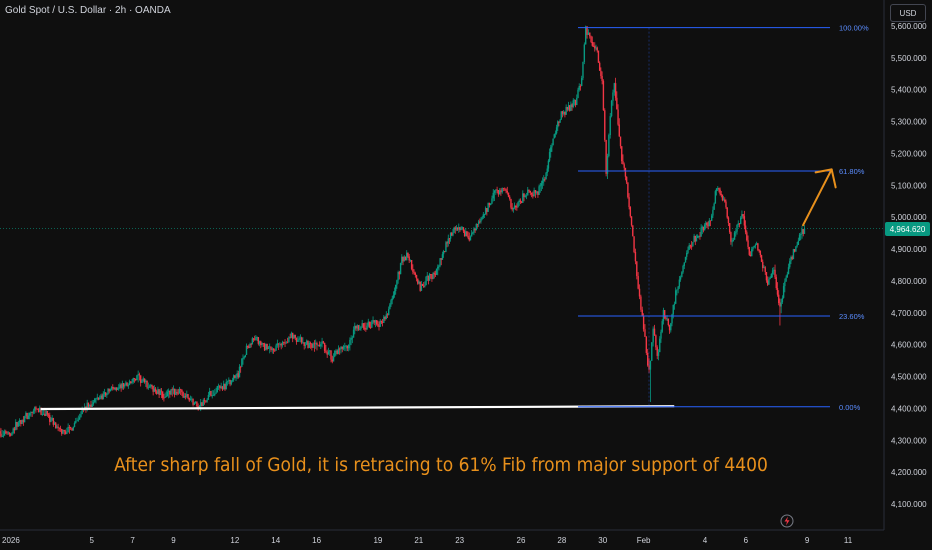 The image size is (932, 550). Describe the element at coordinates (908, 13) in the screenshot. I see `currency-button: USD` at that location.